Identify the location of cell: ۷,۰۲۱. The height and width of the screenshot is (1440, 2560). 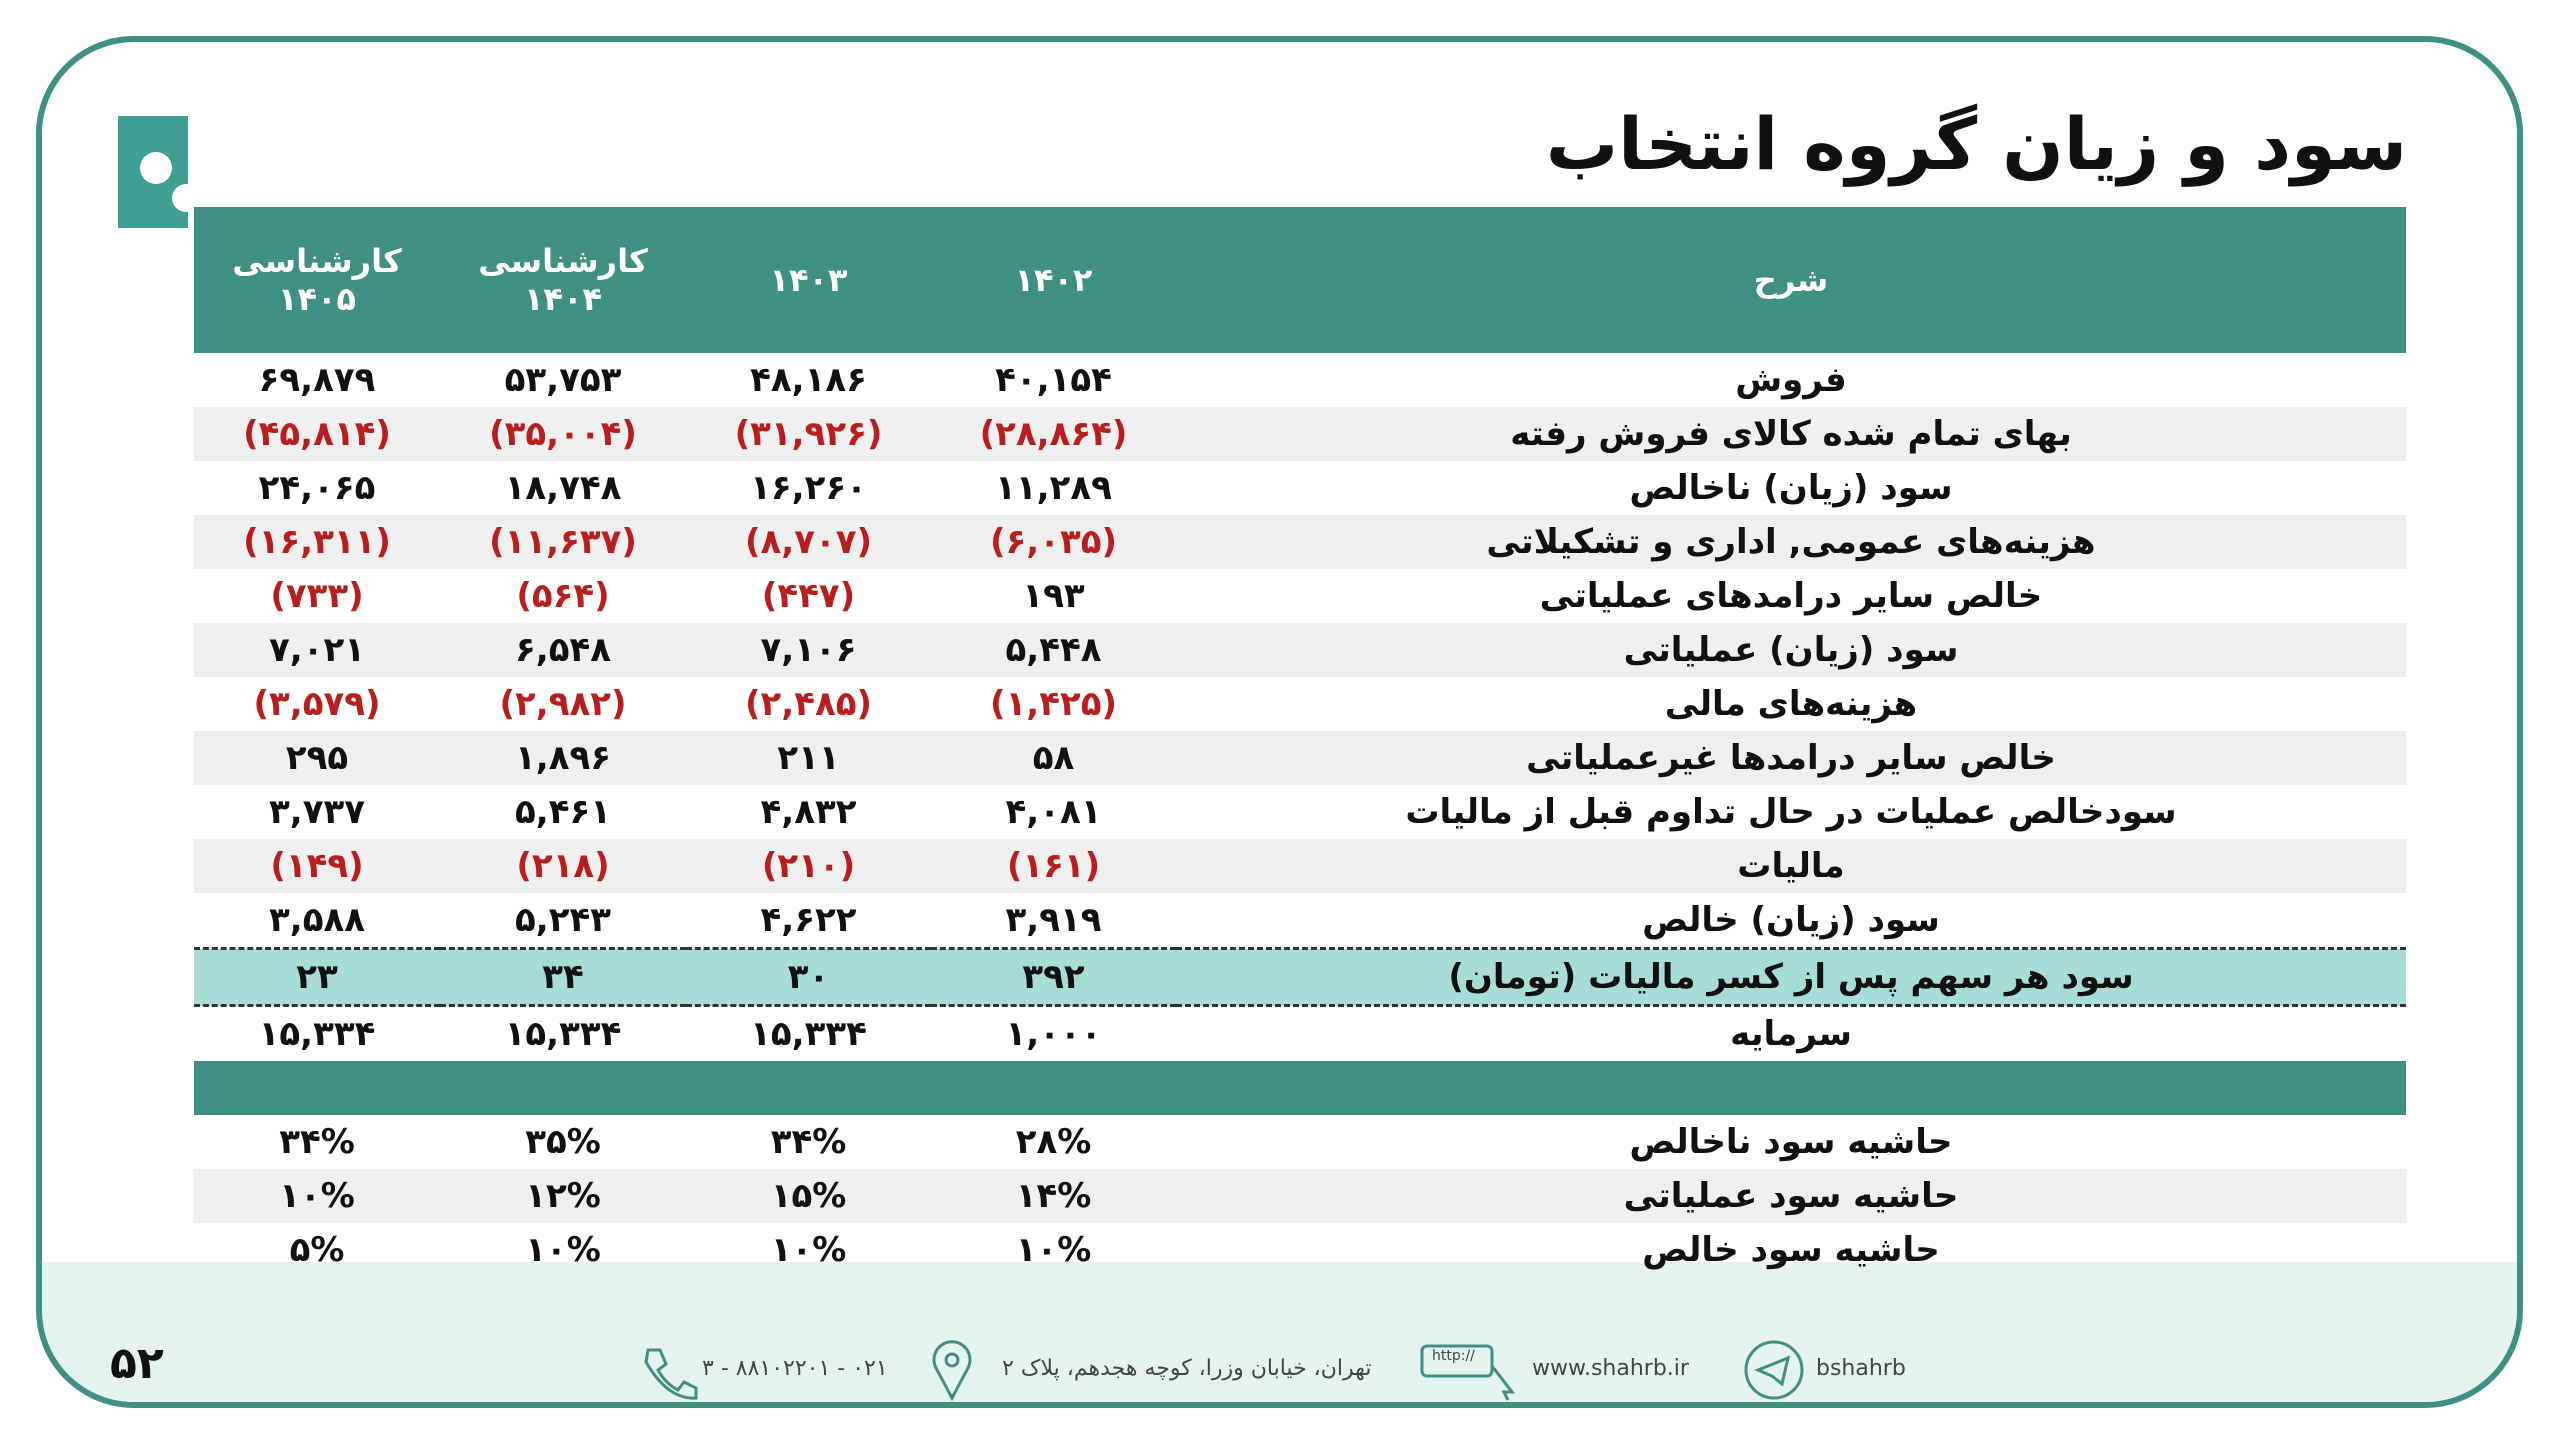
(317, 650).